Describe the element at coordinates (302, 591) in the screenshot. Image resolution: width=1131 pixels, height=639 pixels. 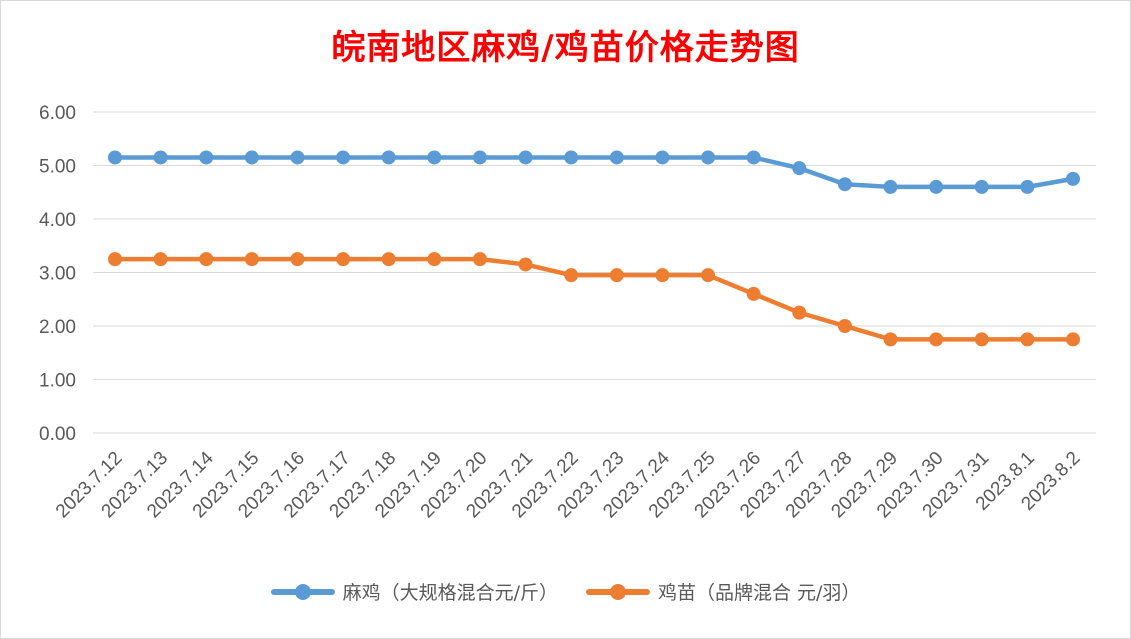
I see `legend-swatch-blue` at that location.